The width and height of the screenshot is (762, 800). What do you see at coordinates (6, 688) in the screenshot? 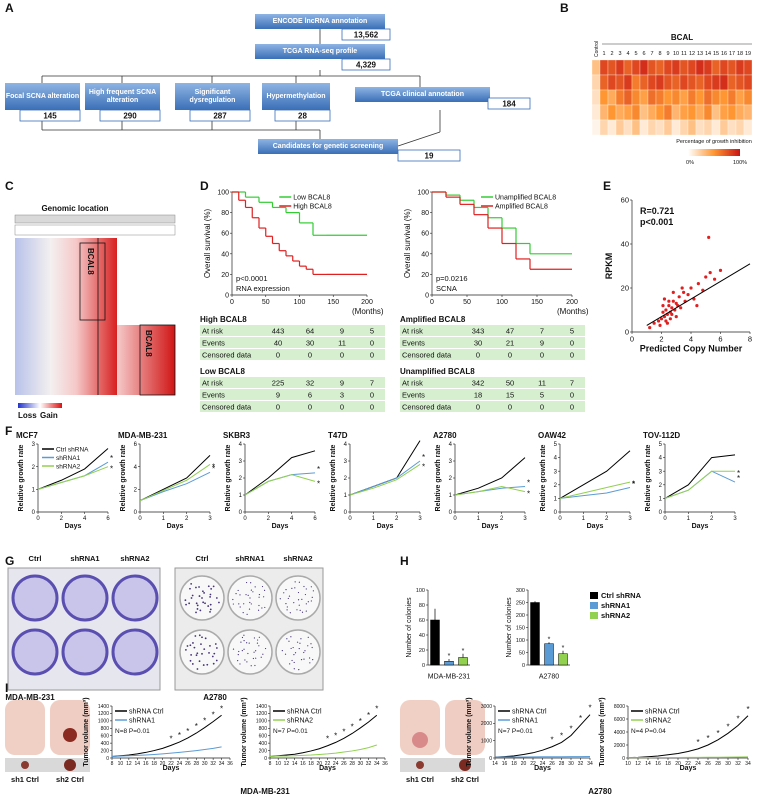
I see `panel-label: I` at bounding box center [6, 688].